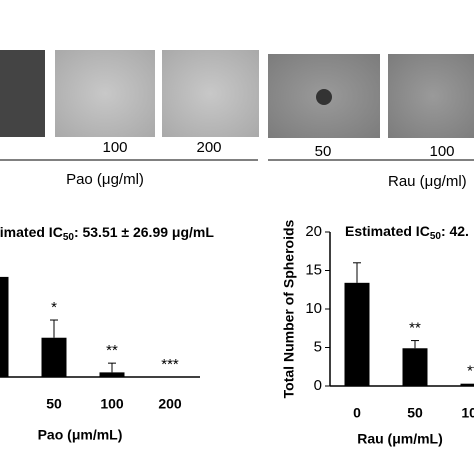 Image resolution: width=474 pixels, height=474 pixels. What do you see at coordinates (427, 181) in the screenshot?
I see `image-caption: Rau (μg/ml)` at bounding box center [427, 181].